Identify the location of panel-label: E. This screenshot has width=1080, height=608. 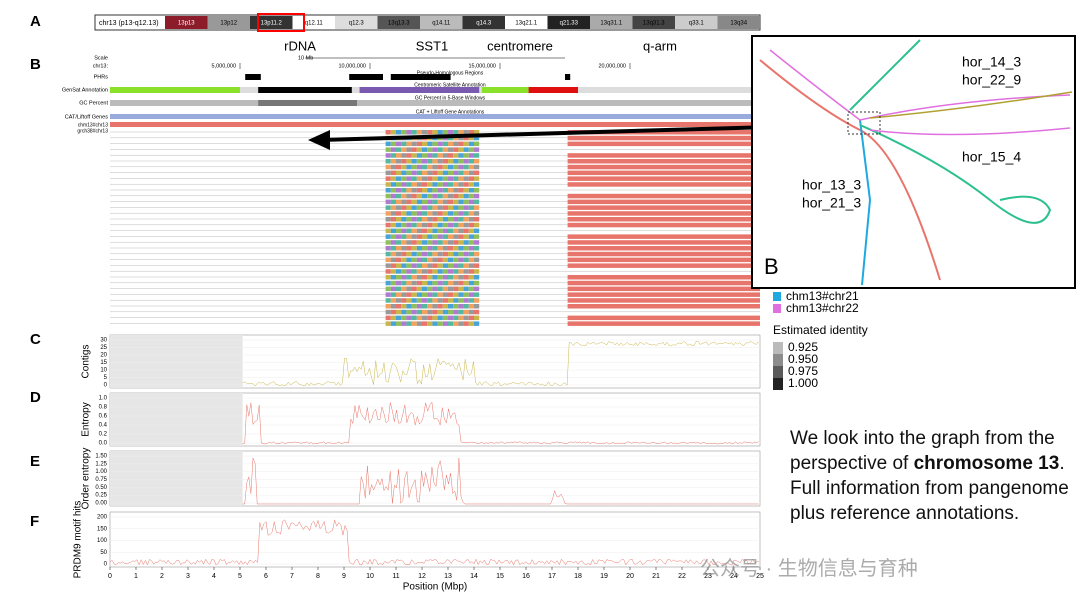
(35, 461).